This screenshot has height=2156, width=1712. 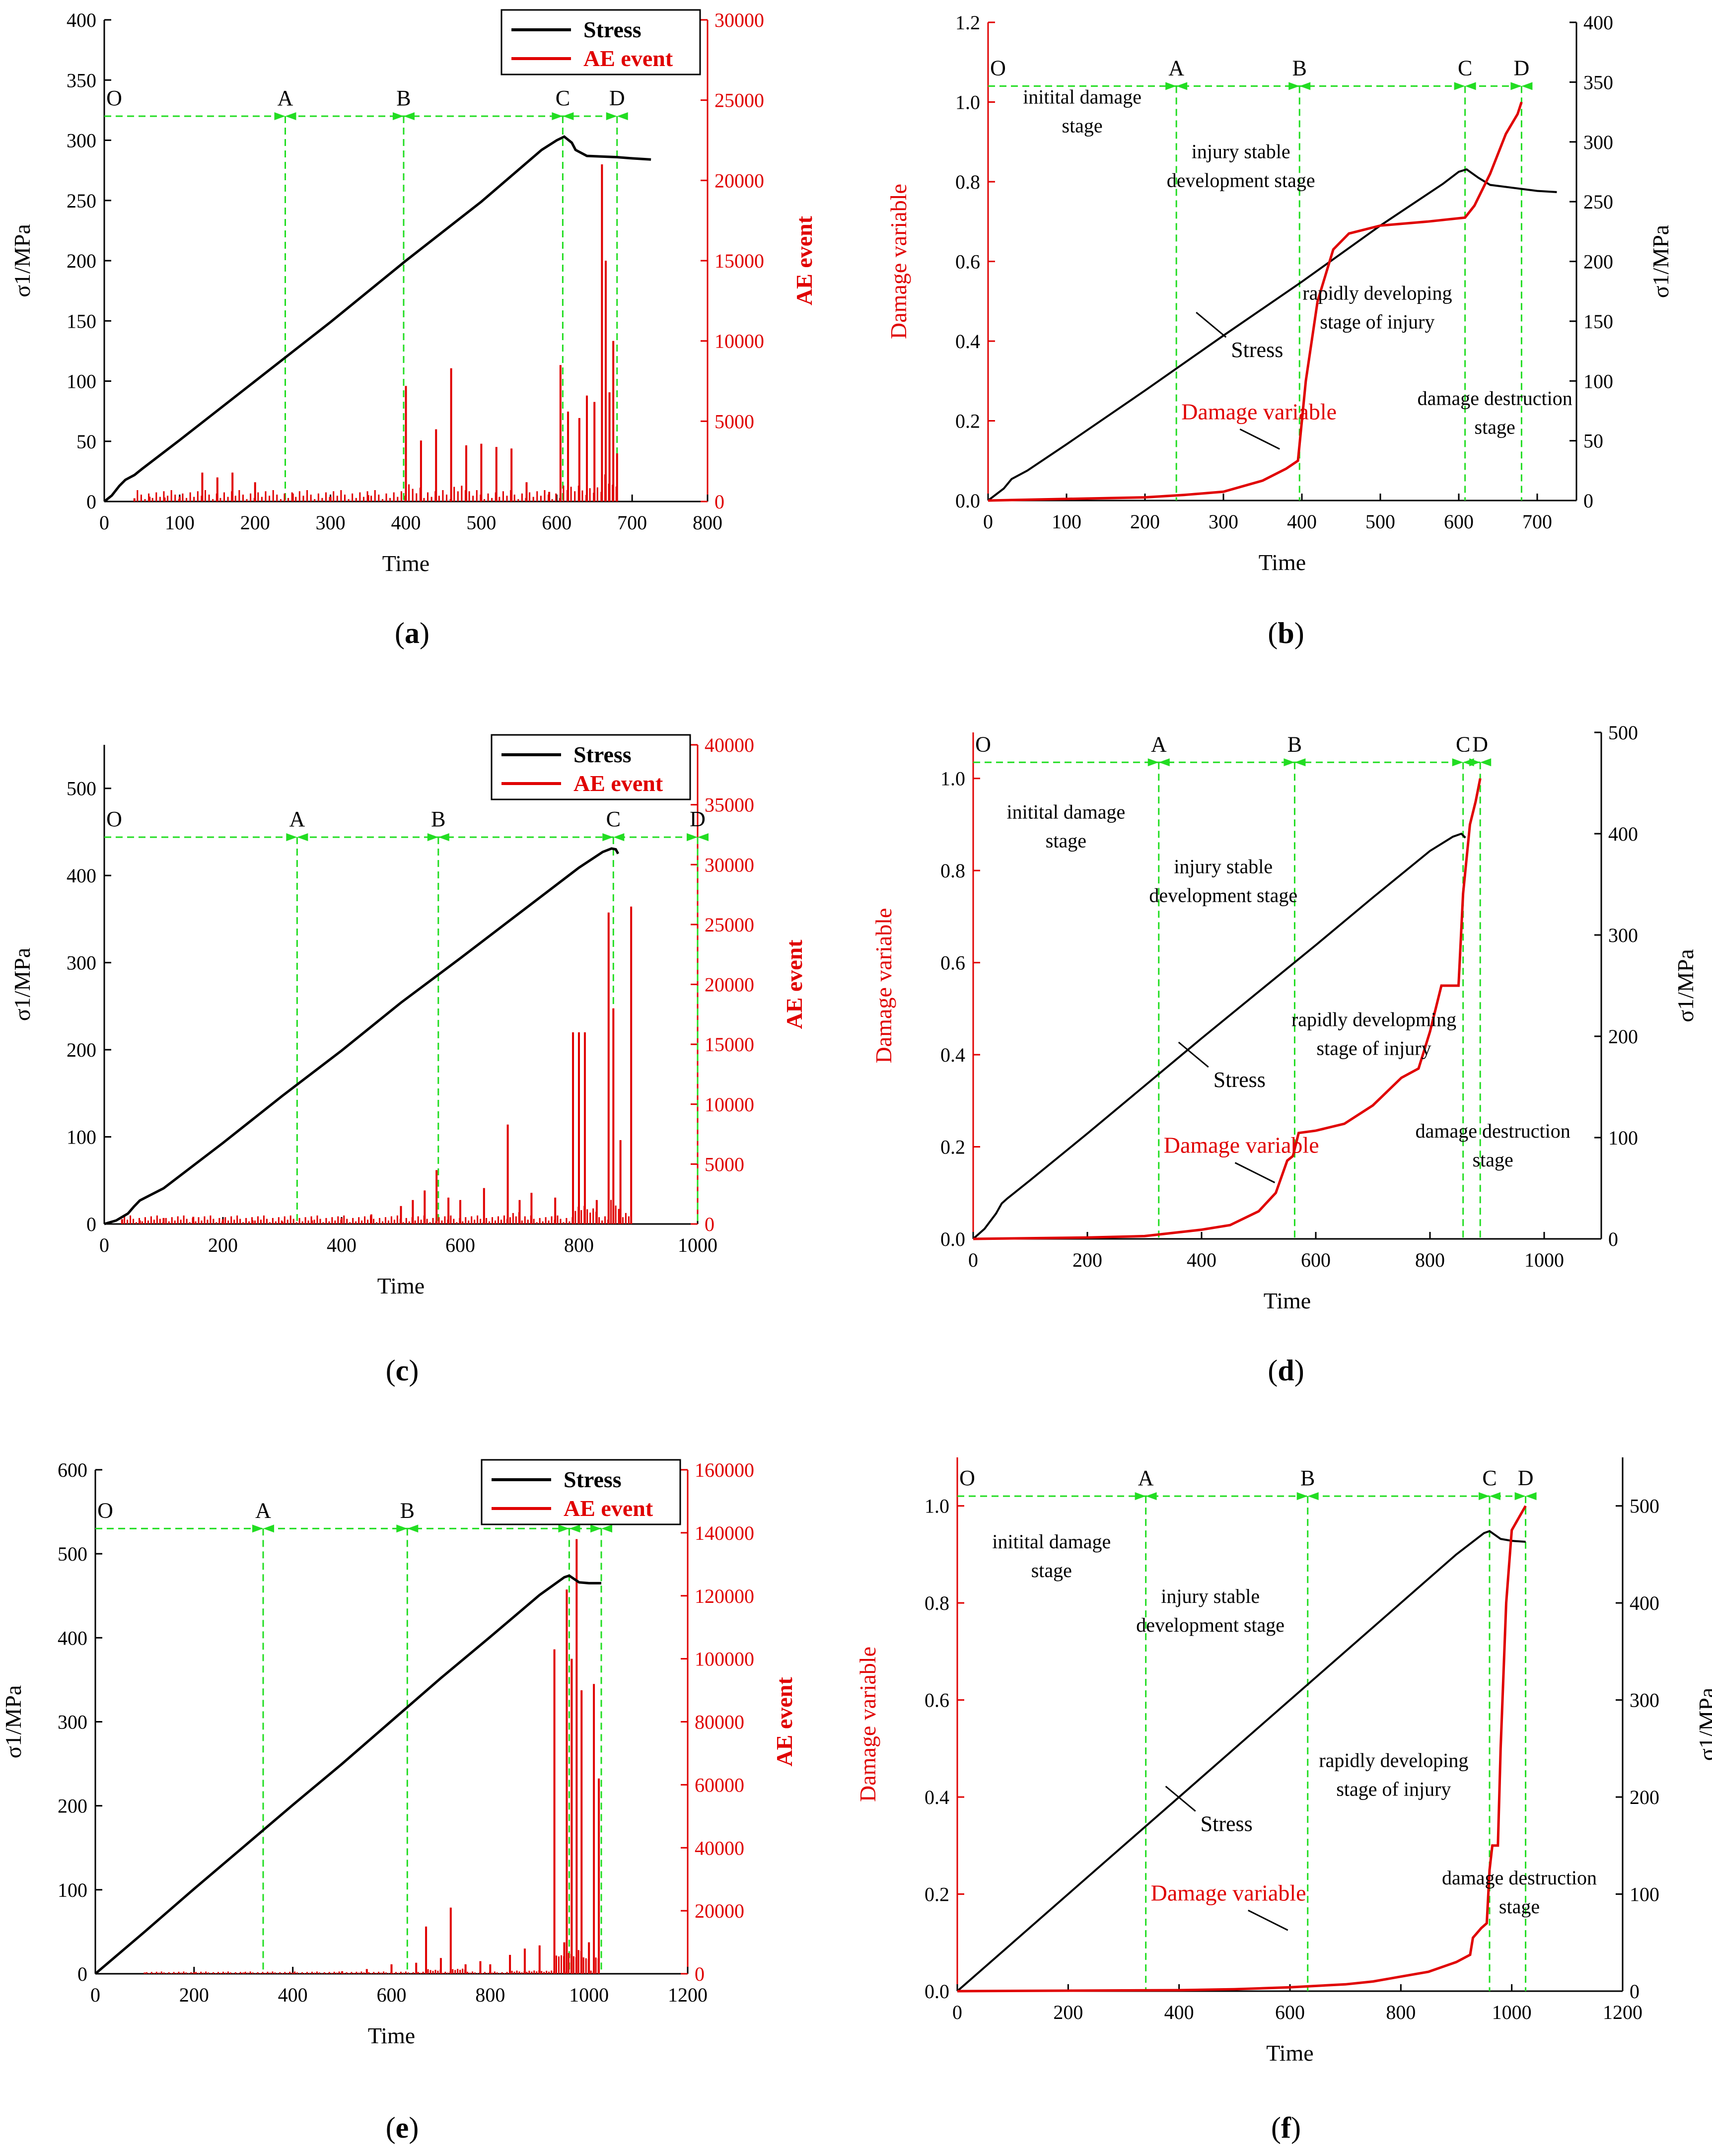 What do you see at coordinates (1623, 834) in the screenshot?
I see `right-tick-label: 400` at bounding box center [1623, 834].